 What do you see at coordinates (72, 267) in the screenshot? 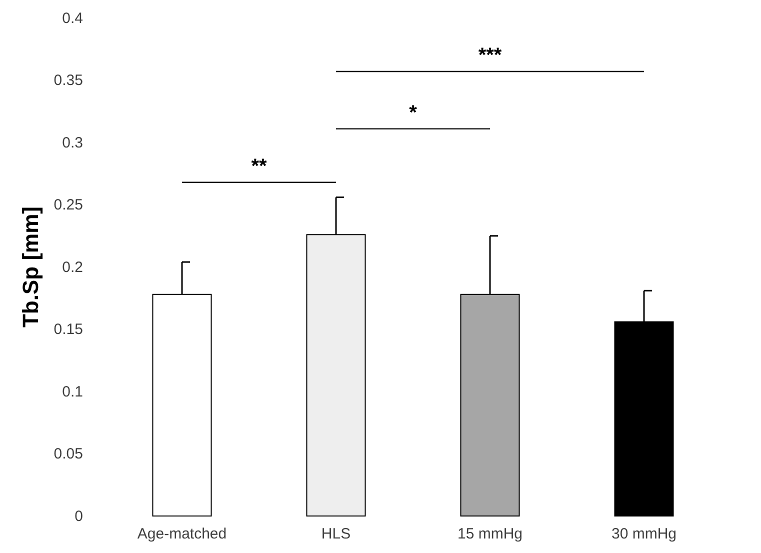
I see `y-tick-label: 0.2` at bounding box center [72, 267].